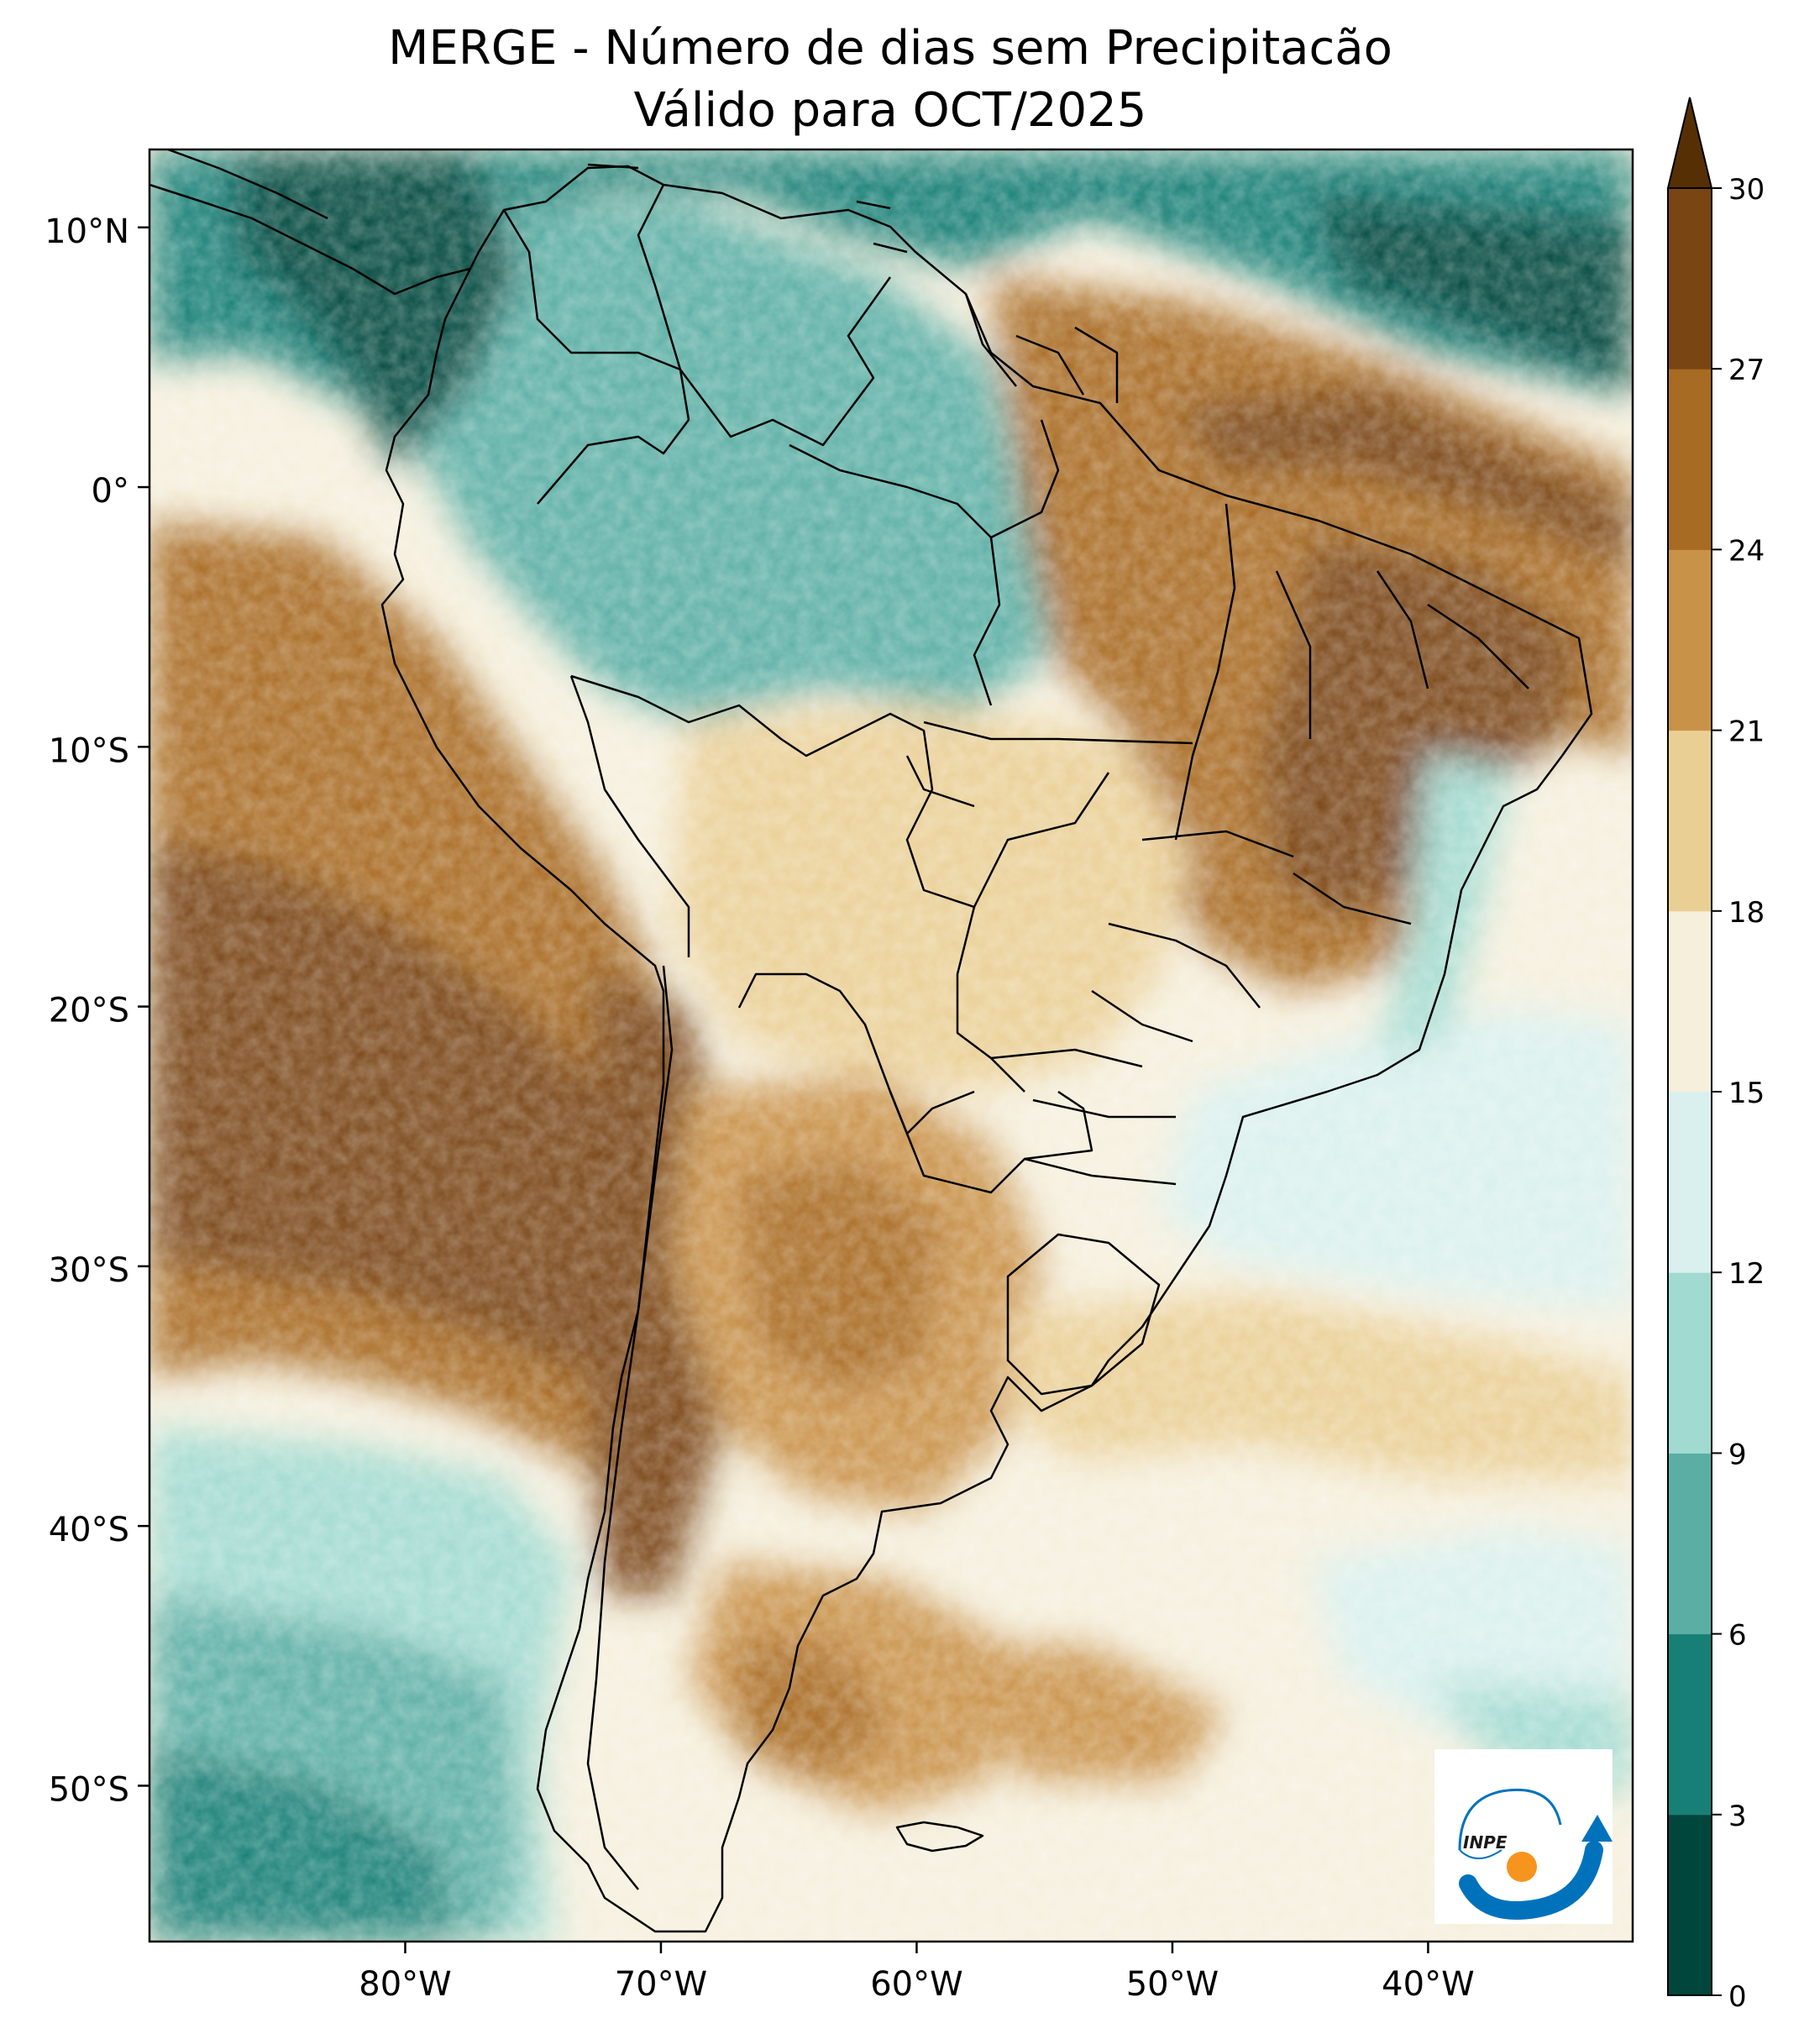  Describe the element at coordinates (629, 816) in the screenshot. I see `country-border-peru-bolivia` at that location.